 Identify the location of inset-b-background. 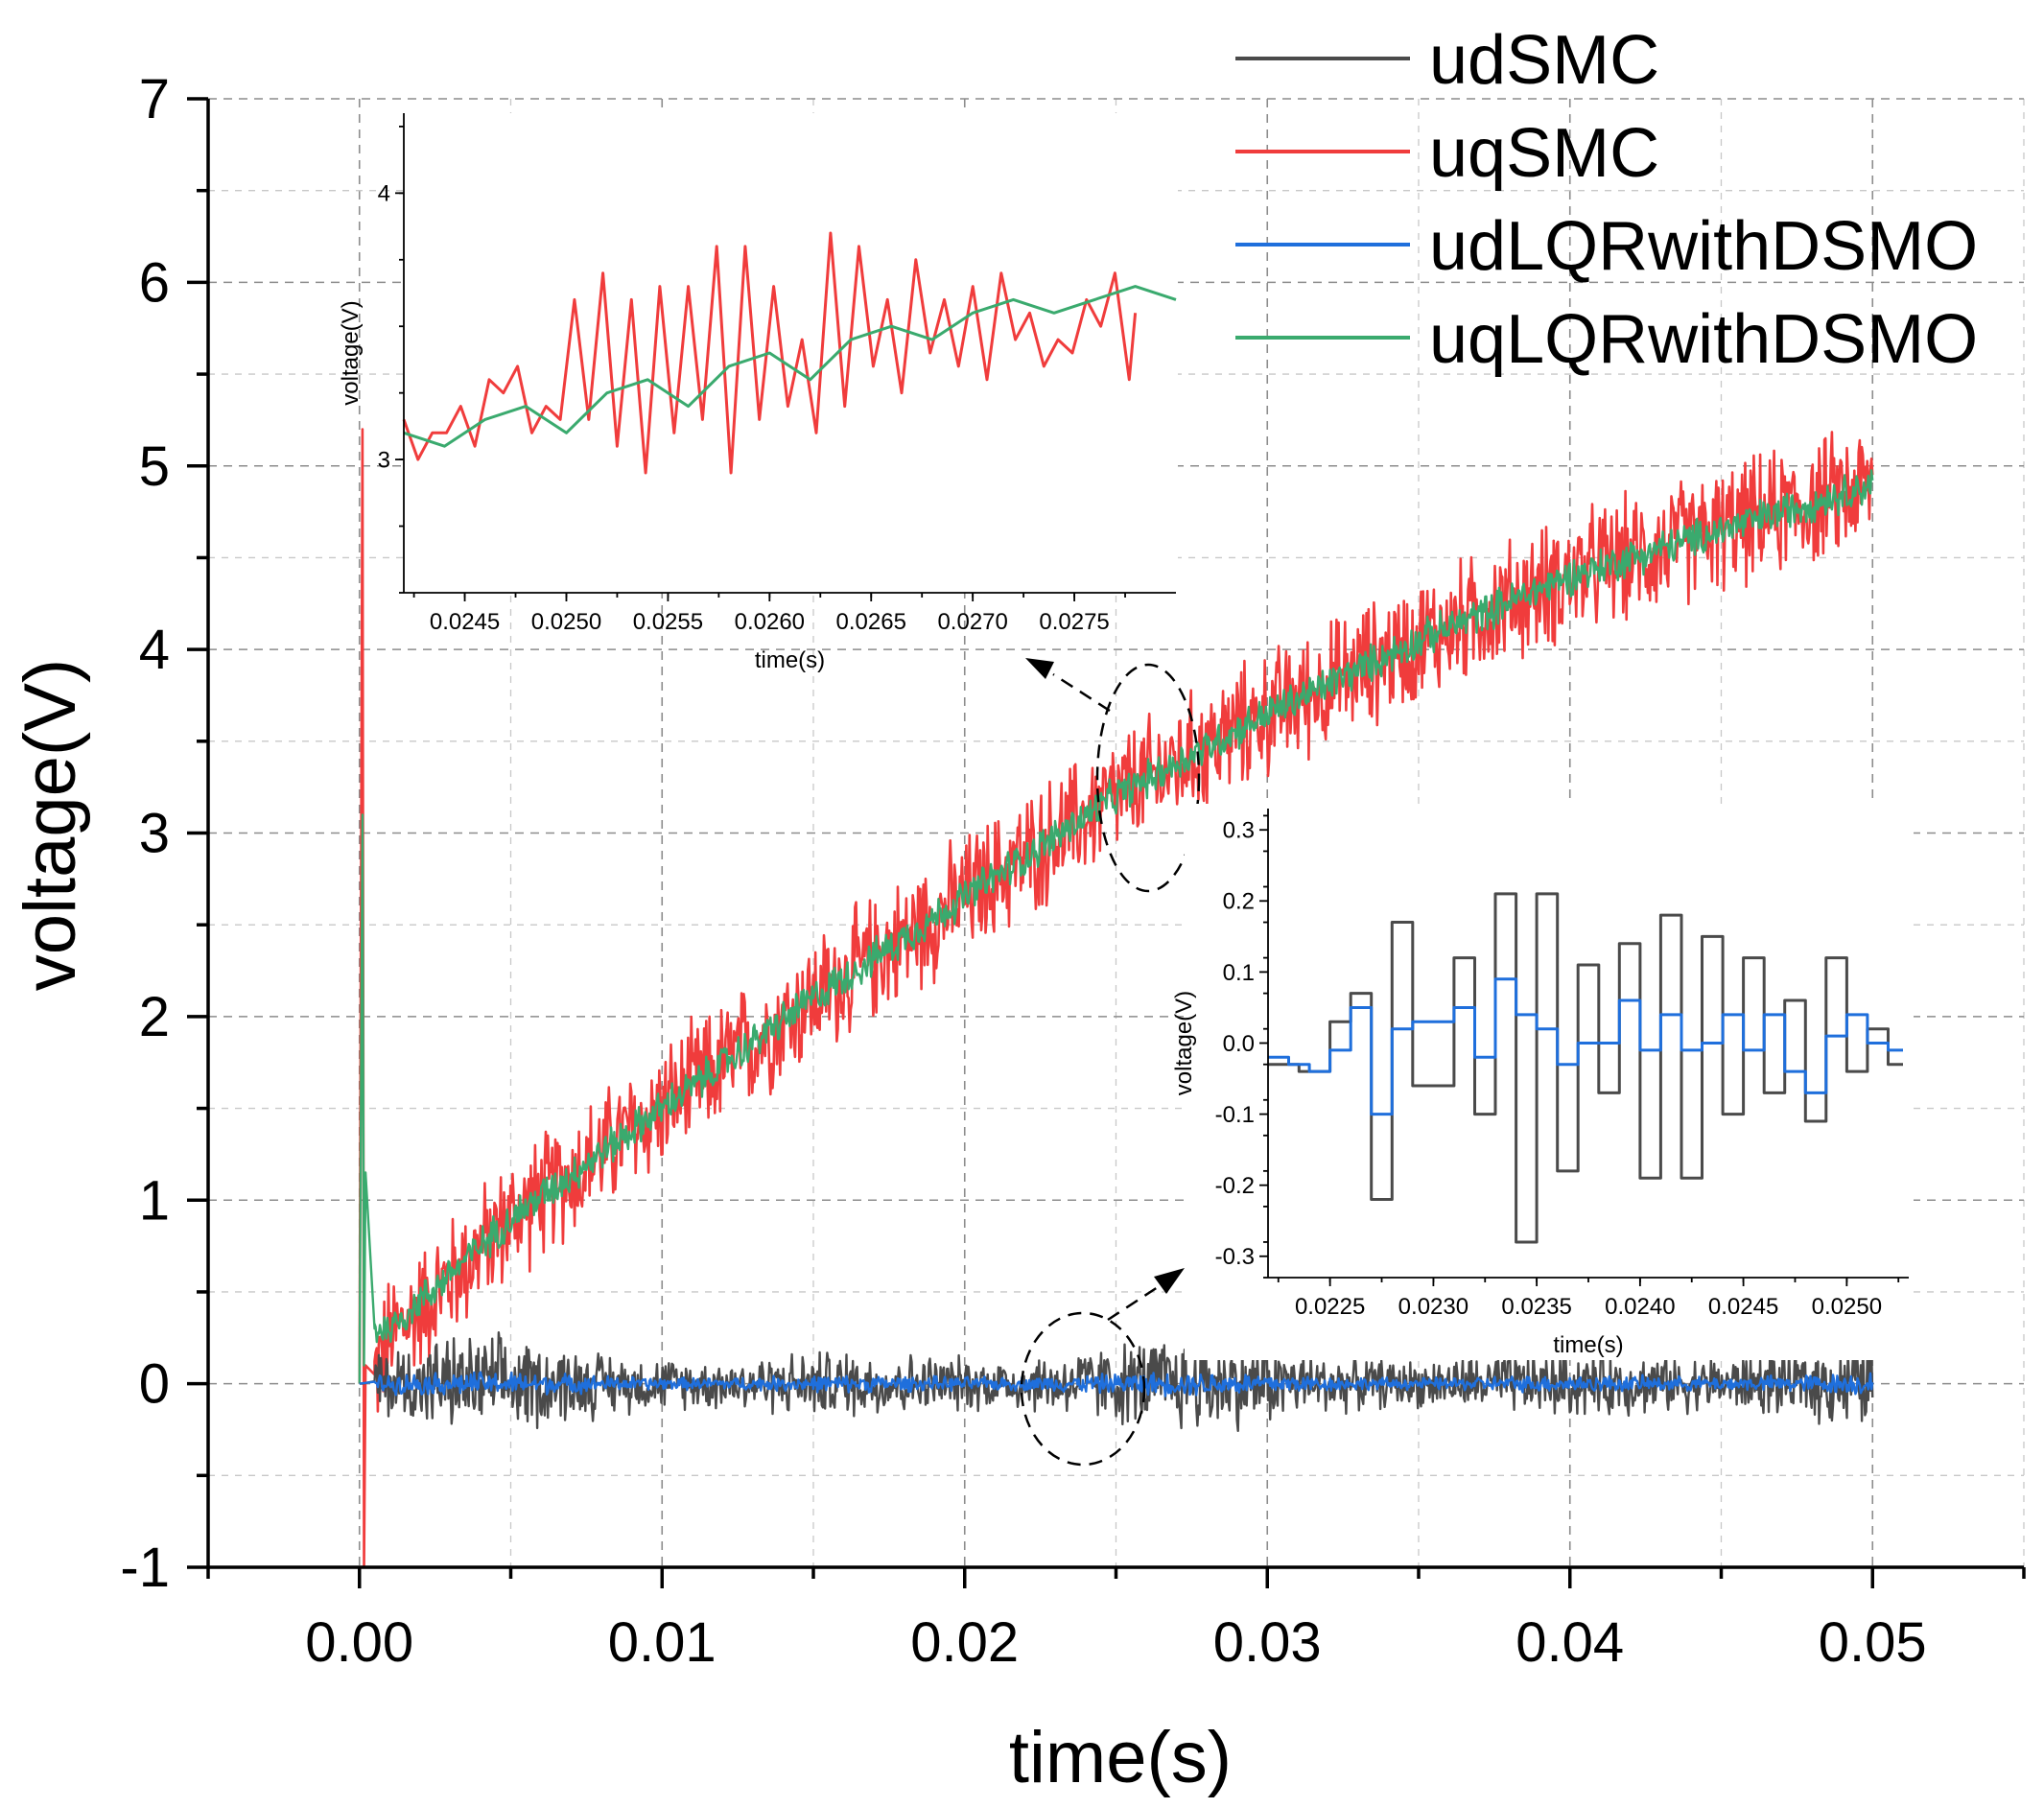
(1549, 1082).